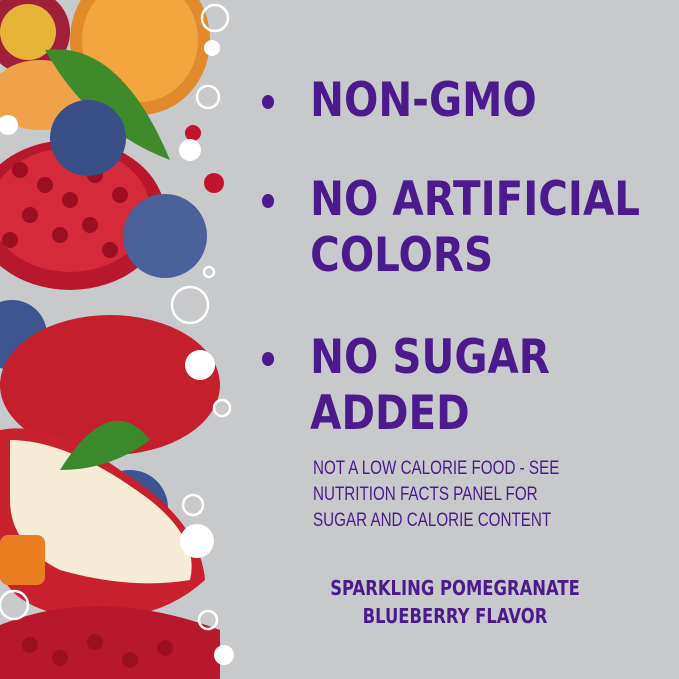 The image size is (679, 679). I want to click on claim-no-sugar-added: NO SUGAR ADDED, so click(406, 386).